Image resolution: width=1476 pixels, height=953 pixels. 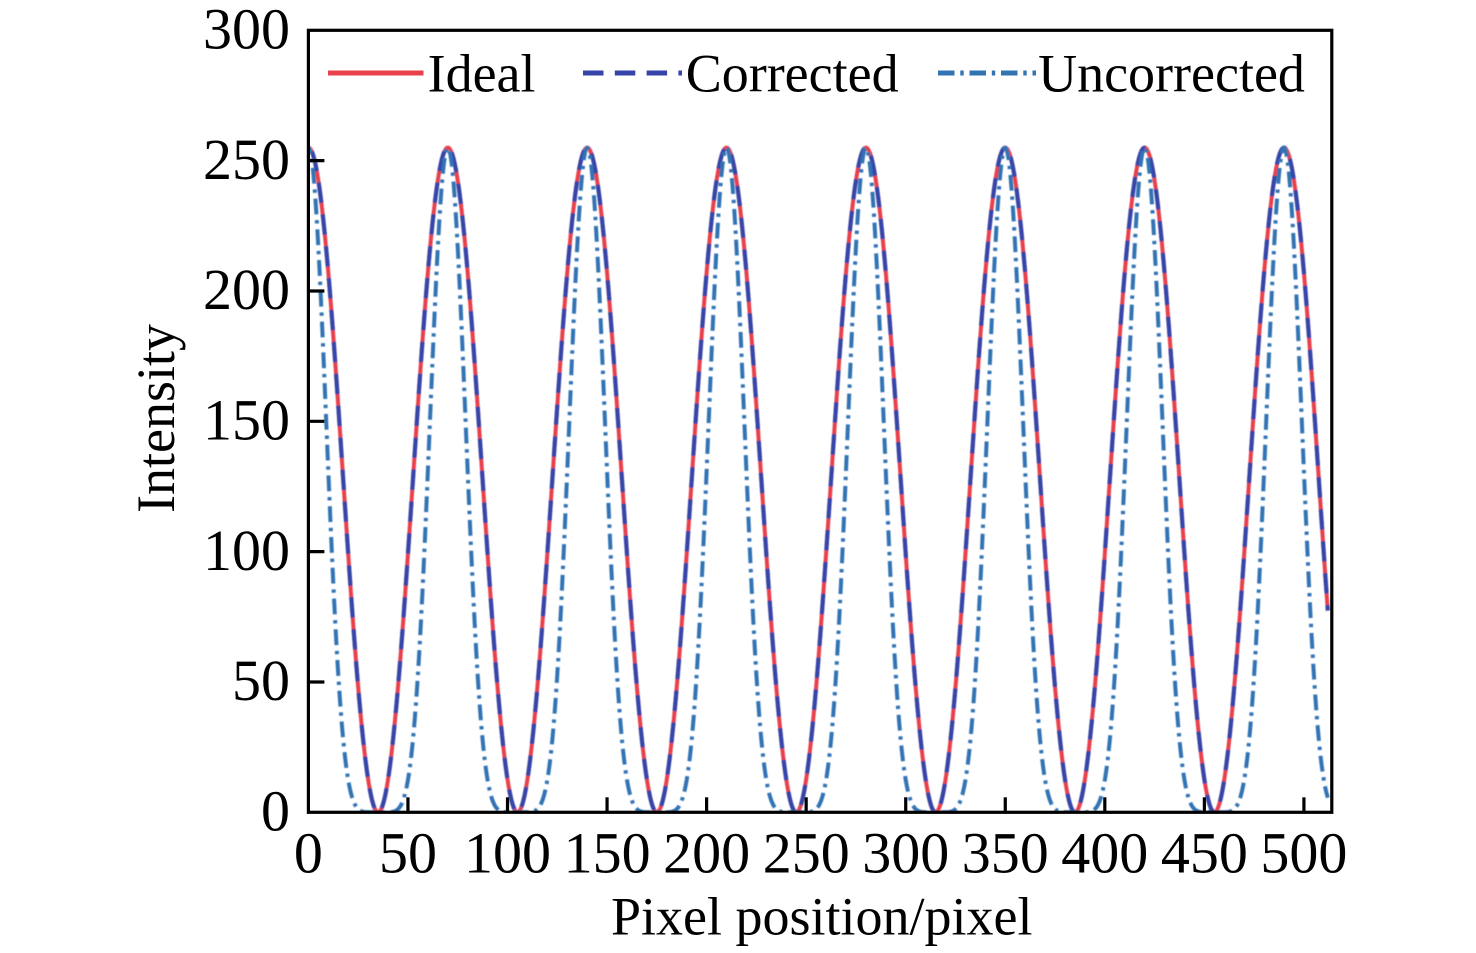 I want to click on svg-text: 350, so click(x=1005, y=853).